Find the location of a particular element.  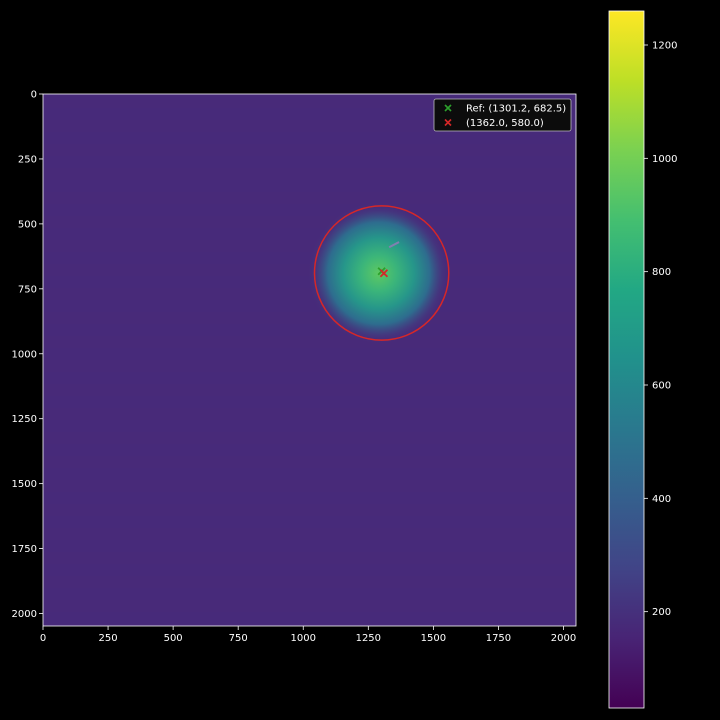

x-tick-label: 1500 is located at coordinates (433, 638).